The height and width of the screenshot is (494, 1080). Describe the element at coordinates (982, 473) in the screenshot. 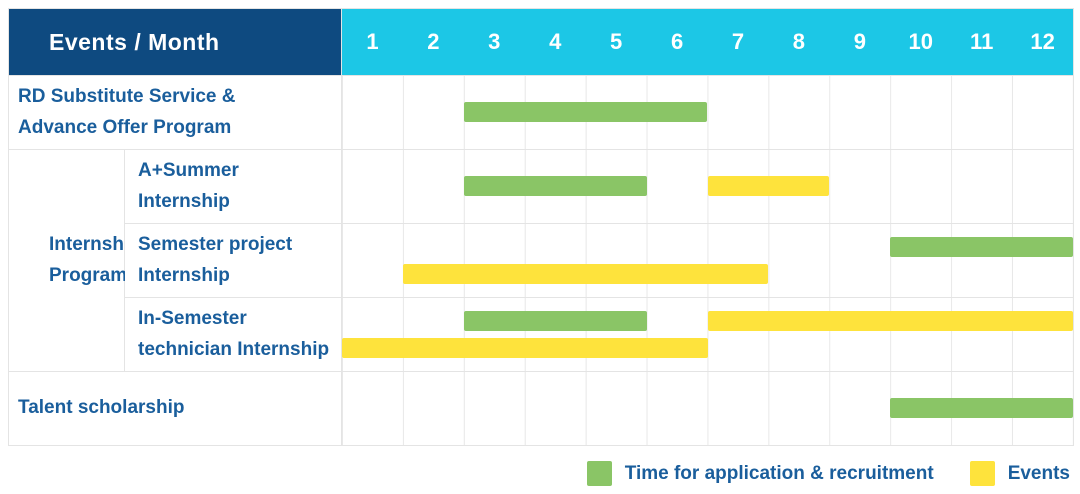

I see `events-swatch-icon` at that location.